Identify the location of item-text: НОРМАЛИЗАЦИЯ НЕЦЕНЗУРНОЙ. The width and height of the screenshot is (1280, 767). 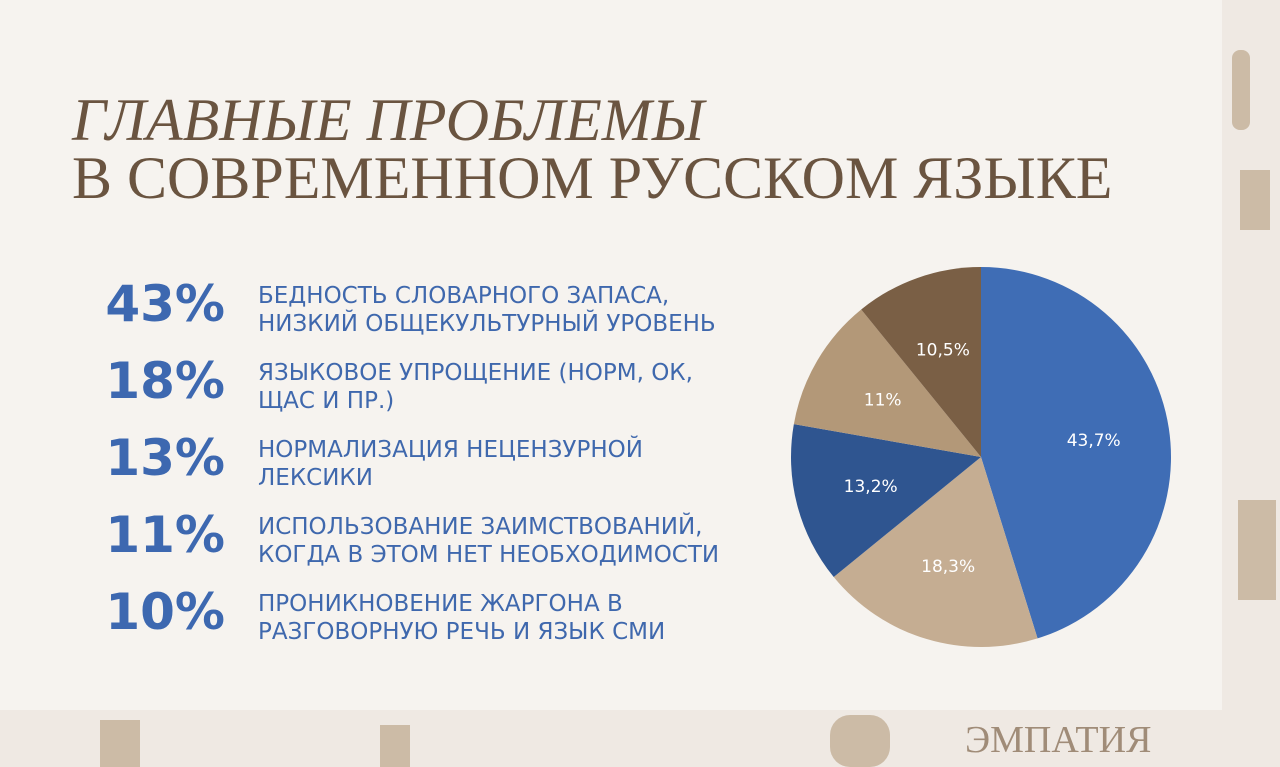
(450, 449).